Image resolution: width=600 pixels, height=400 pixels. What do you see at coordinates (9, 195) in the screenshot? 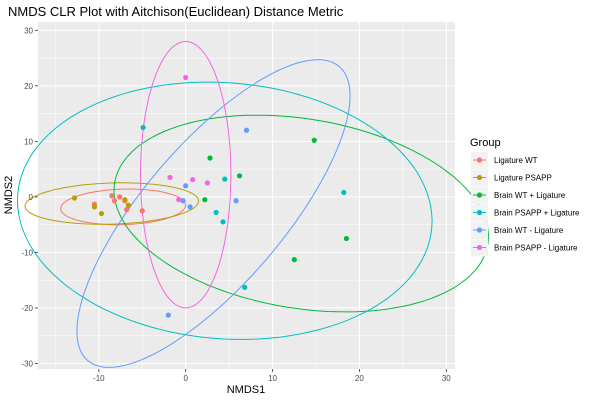
I see `y-axis-title: NMDS2` at bounding box center [9, 195].